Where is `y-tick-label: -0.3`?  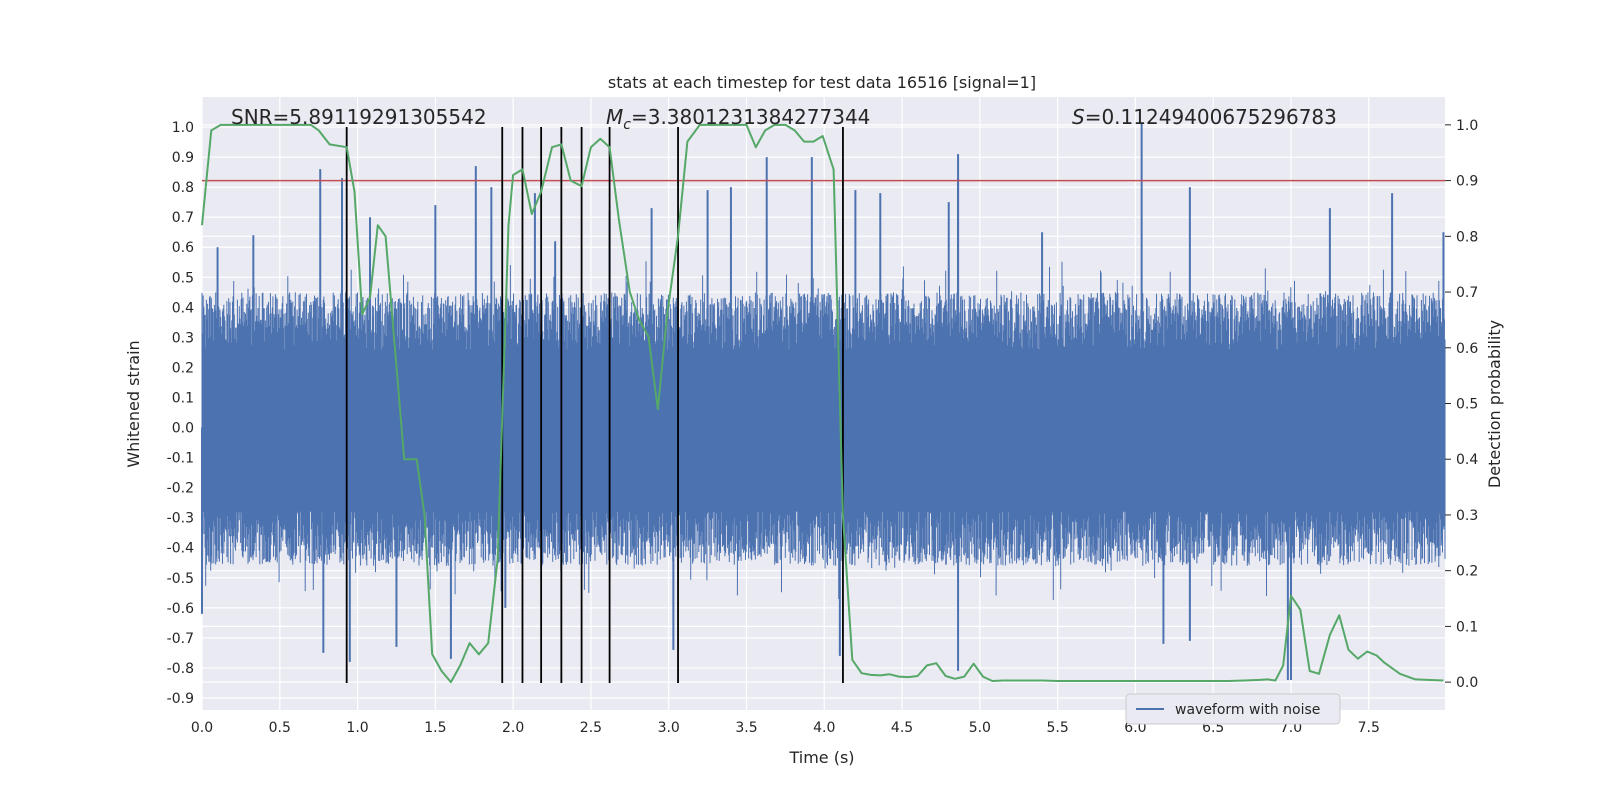 y-tick-label: -0.3 is located at coordinates (180, 519).